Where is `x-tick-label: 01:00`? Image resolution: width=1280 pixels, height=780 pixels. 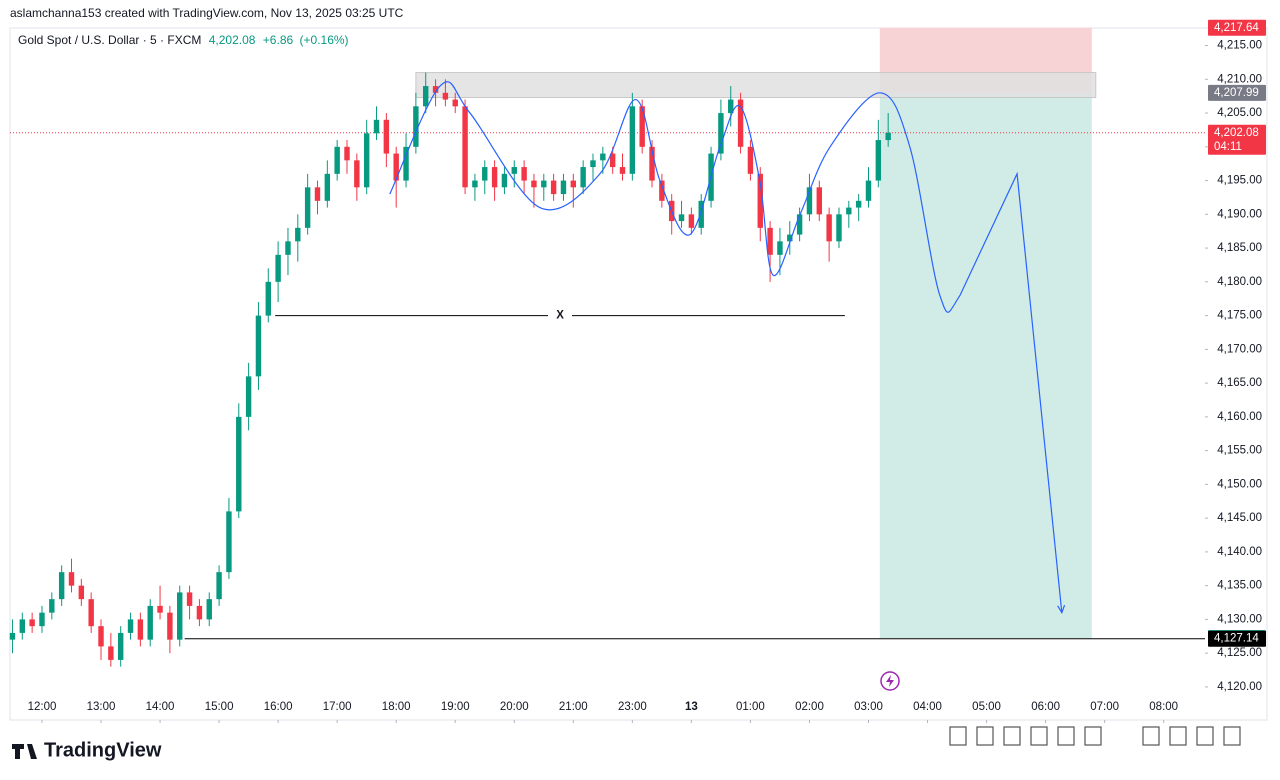
x-tick-label: 01:00 is located at coordinates (750, 707).